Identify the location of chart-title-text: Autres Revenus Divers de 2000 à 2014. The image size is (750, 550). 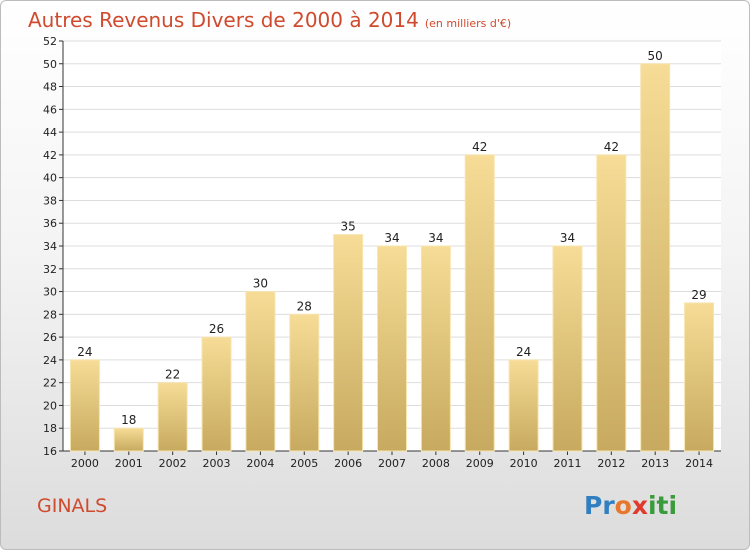
(223, 20).